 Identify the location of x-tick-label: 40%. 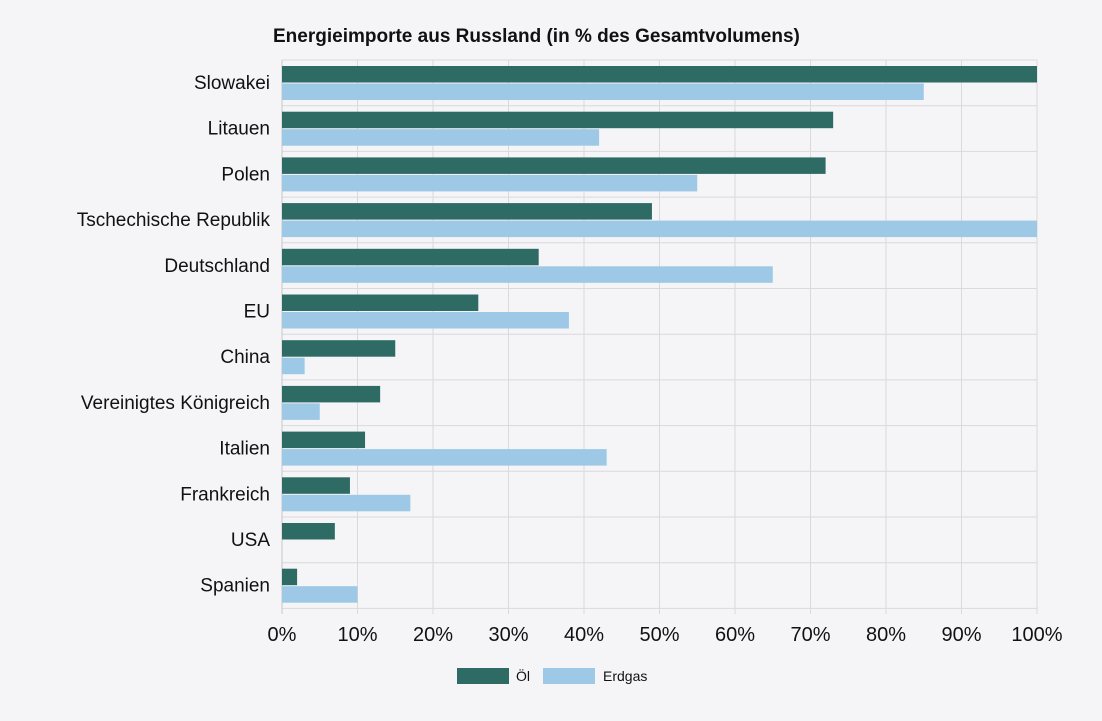
(584, 635).